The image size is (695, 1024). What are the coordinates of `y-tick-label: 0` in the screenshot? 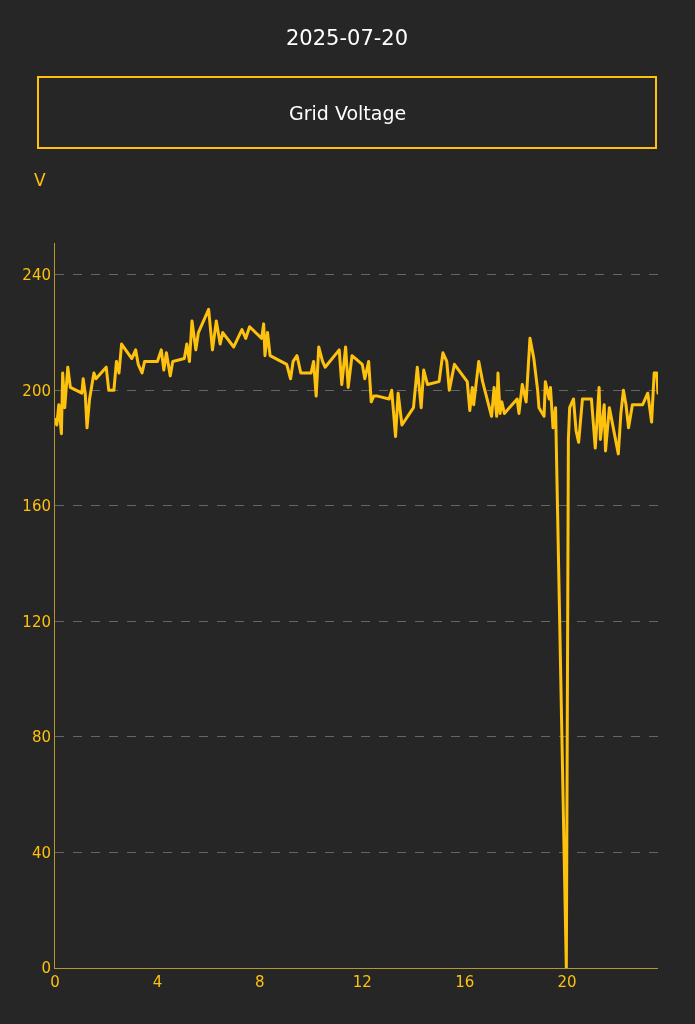 It's located at (46, 968).